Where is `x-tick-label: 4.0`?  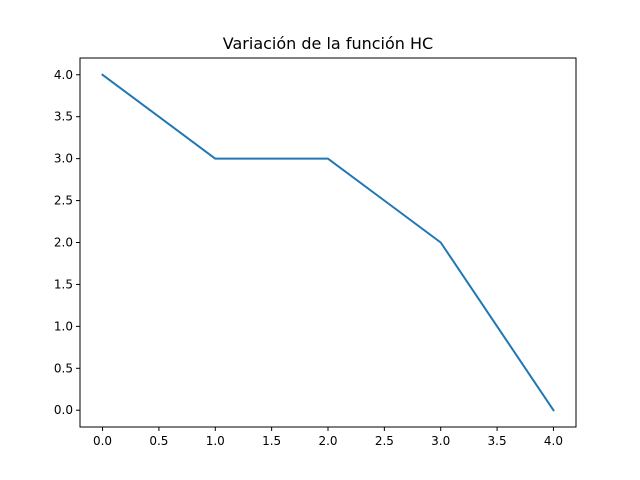 x-tick-label: 4.0 is located at coordinates (553, 441).